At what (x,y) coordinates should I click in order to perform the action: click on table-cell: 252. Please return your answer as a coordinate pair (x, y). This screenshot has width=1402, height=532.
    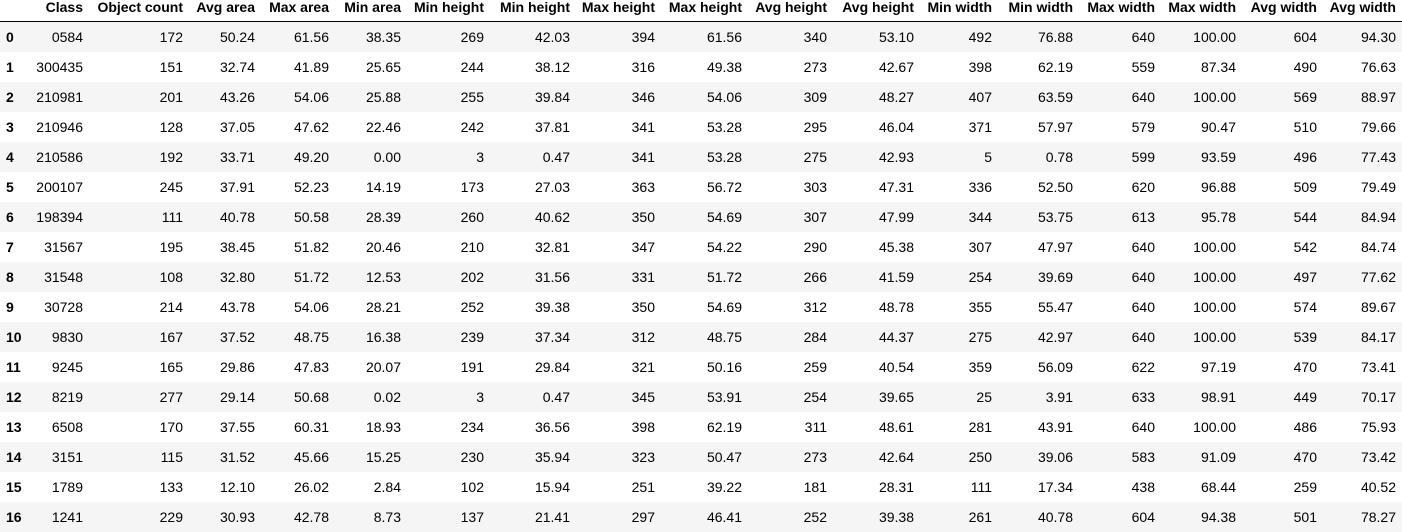
    Looking at the image, I should click on (815, 516).